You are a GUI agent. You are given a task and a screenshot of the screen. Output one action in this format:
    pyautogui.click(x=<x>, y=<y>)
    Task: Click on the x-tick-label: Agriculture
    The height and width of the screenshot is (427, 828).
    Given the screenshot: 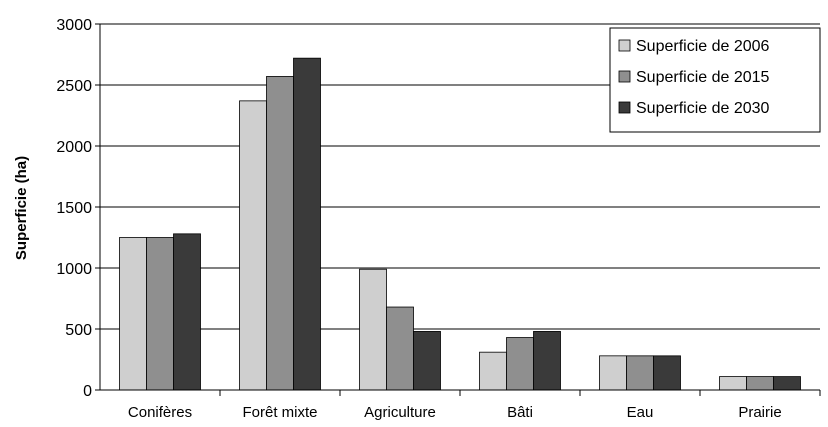 What is the action you would take?
    pyautogui.click(x=400, y=412)
    